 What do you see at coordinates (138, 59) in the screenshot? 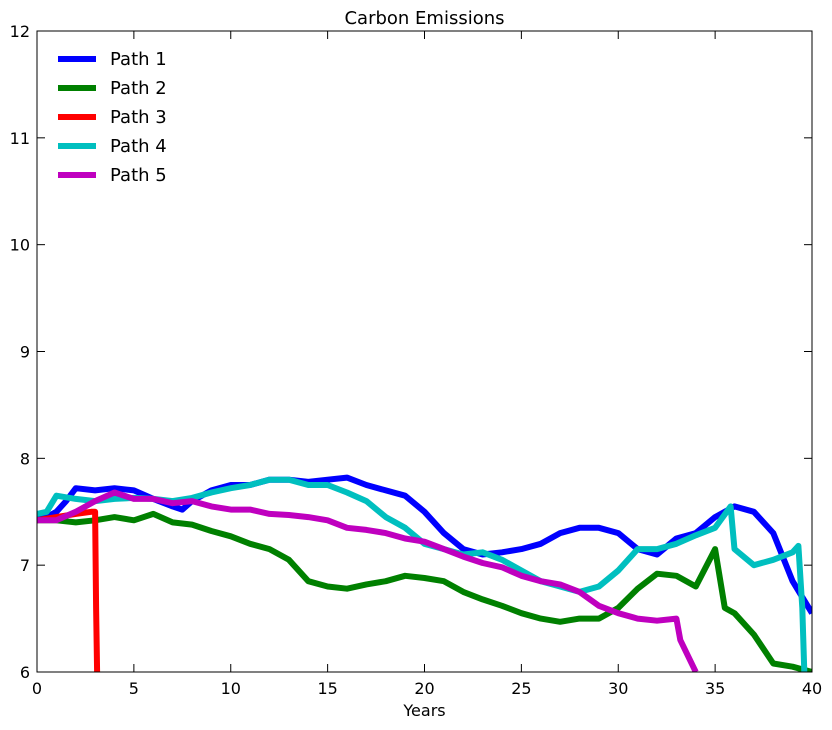
I see `legend-label-path-1: Path 1` at bounding box center [138, 59].